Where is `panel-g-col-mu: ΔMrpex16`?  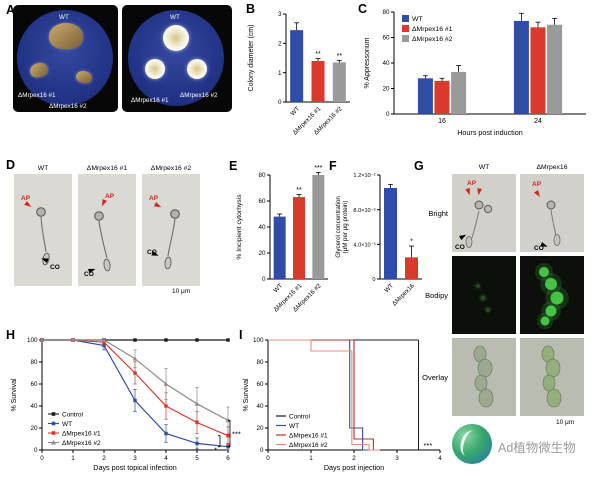 panel-g-col-mu: ΔMrpex16 is located at coordinates (552, 167).